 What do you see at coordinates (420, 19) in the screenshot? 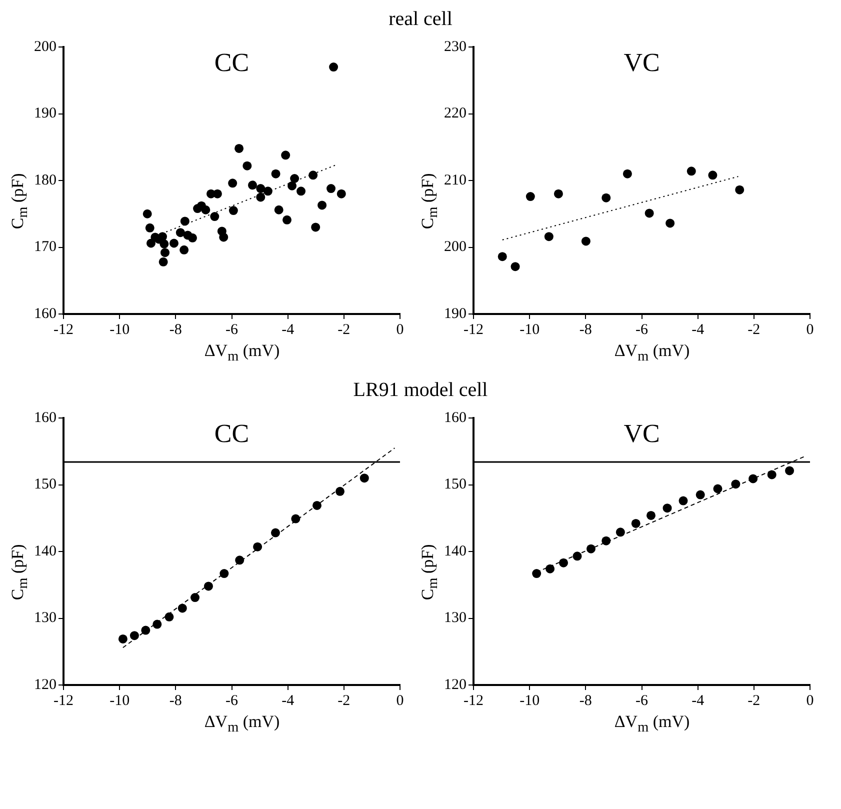
I see `text: real cell` at bounding box center [420, 19].